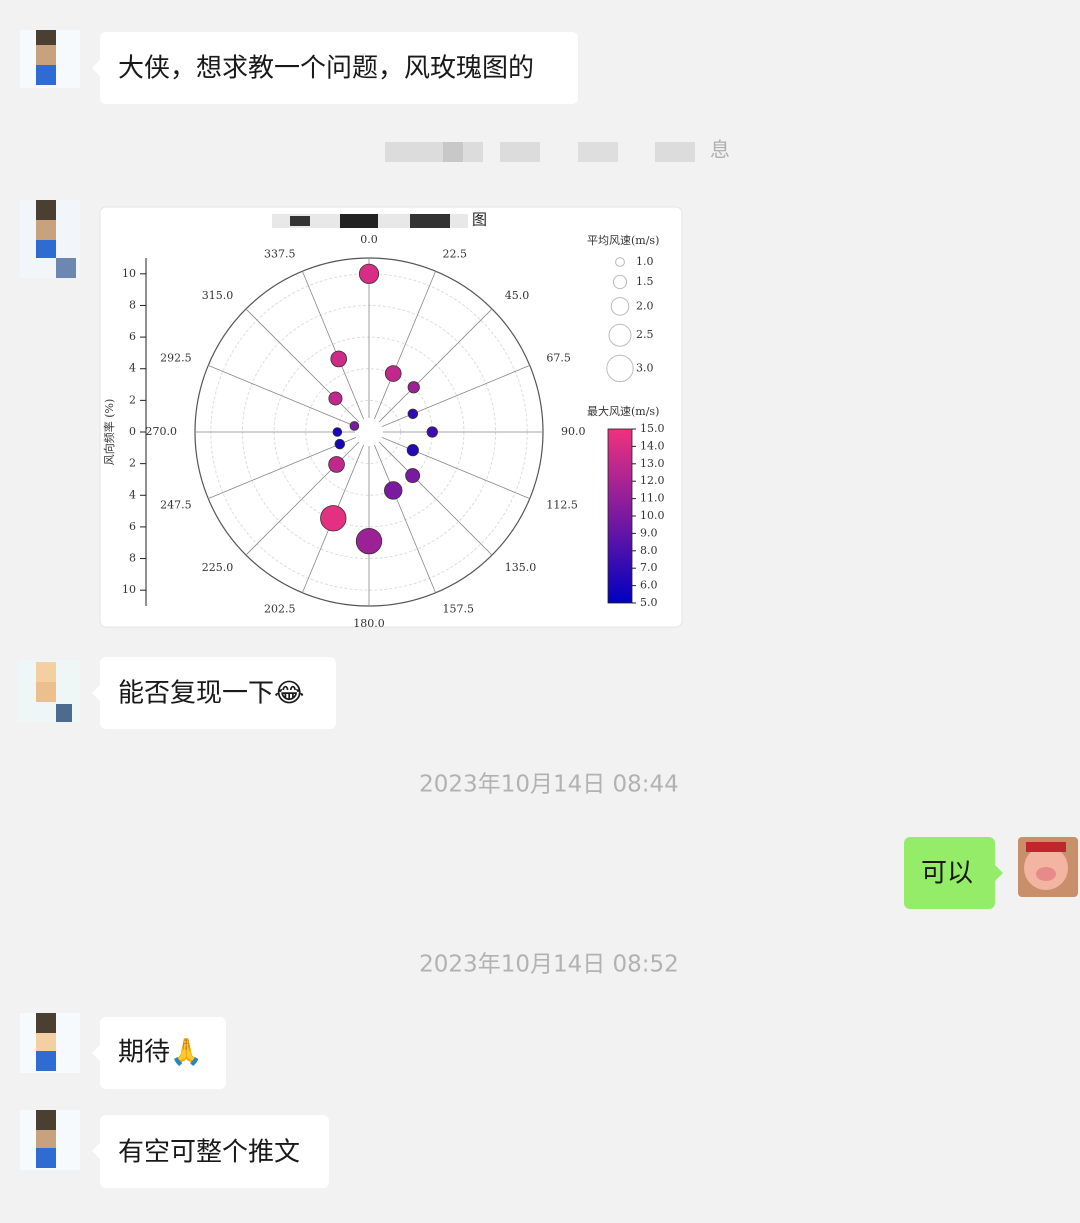  I want to click on theta-tick-label: 45.0, so click(517, 295).